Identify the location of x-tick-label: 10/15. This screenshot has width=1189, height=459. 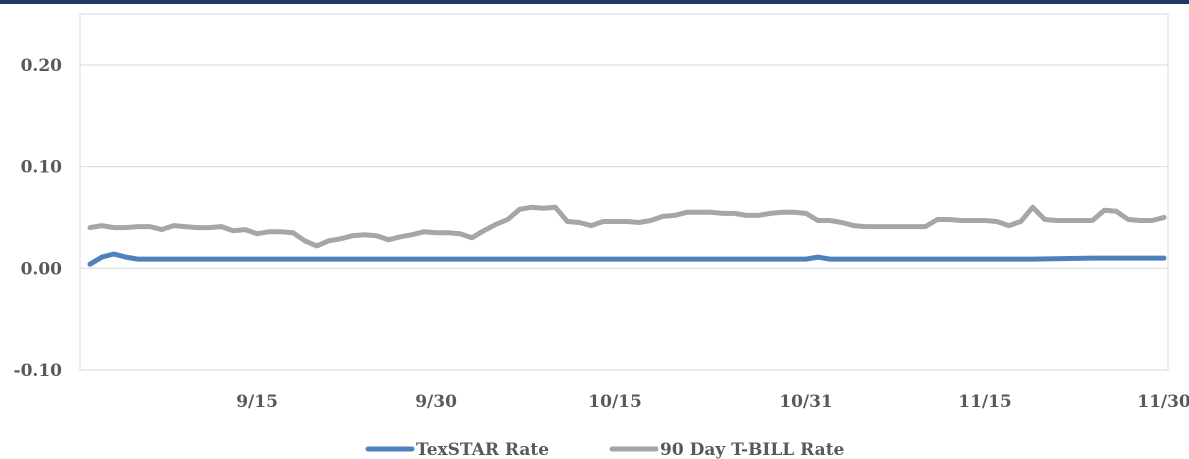
(615, 402).